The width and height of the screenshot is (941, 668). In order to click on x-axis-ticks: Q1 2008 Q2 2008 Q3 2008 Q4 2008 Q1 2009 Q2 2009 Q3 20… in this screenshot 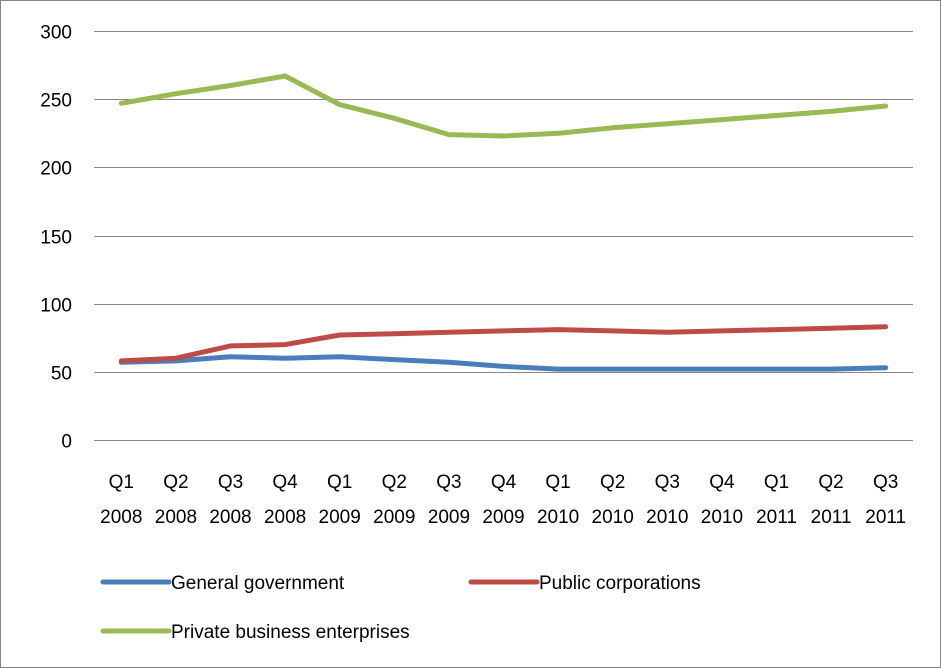, I will do `click(503, 500)`.